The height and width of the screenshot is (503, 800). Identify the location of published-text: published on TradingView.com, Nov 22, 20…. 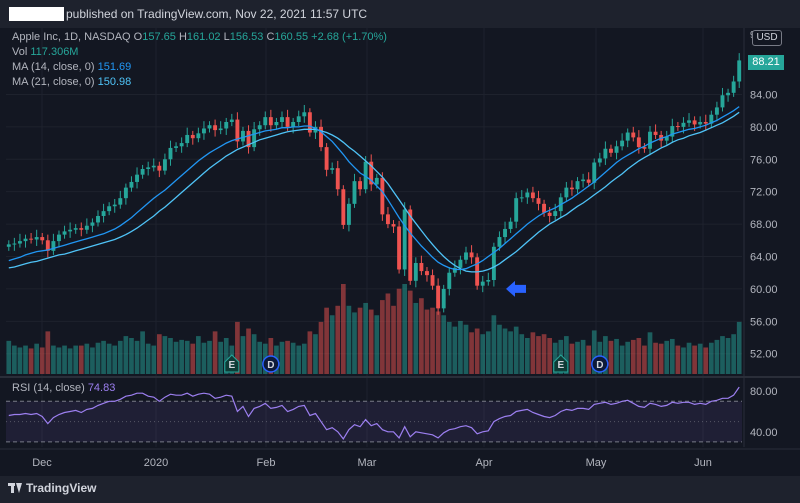
(217, 14).